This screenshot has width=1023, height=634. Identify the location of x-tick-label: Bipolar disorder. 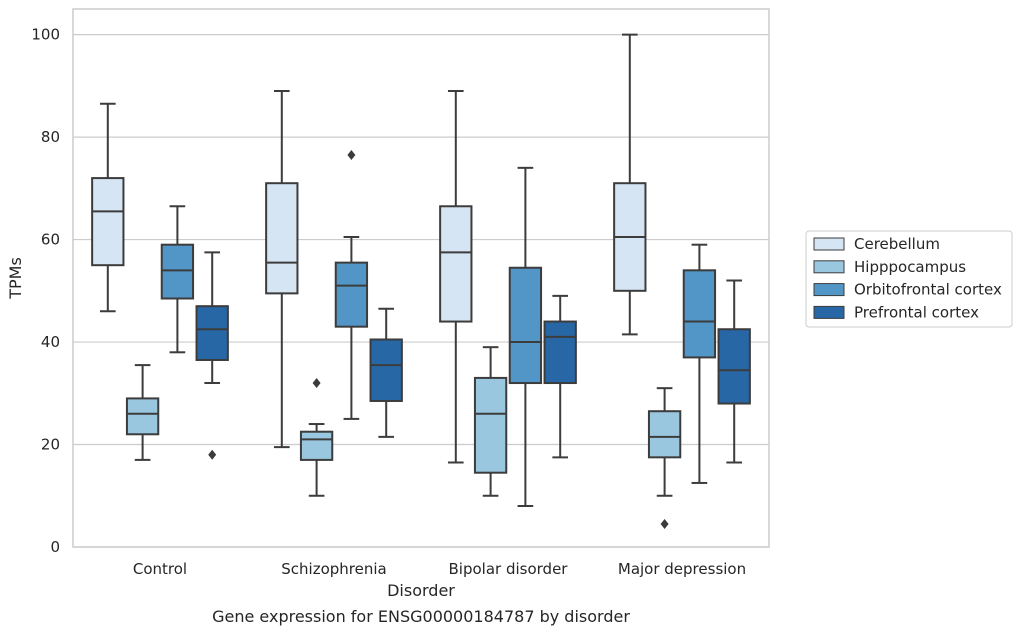
(509, 569).